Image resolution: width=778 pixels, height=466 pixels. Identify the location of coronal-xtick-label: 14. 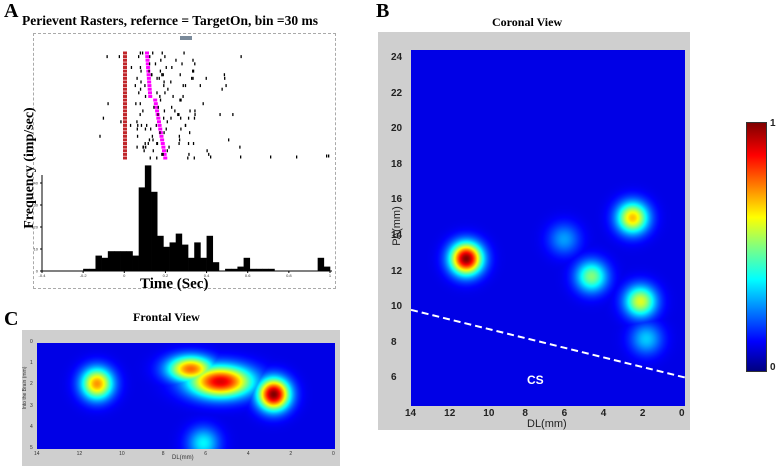
(411, 413).